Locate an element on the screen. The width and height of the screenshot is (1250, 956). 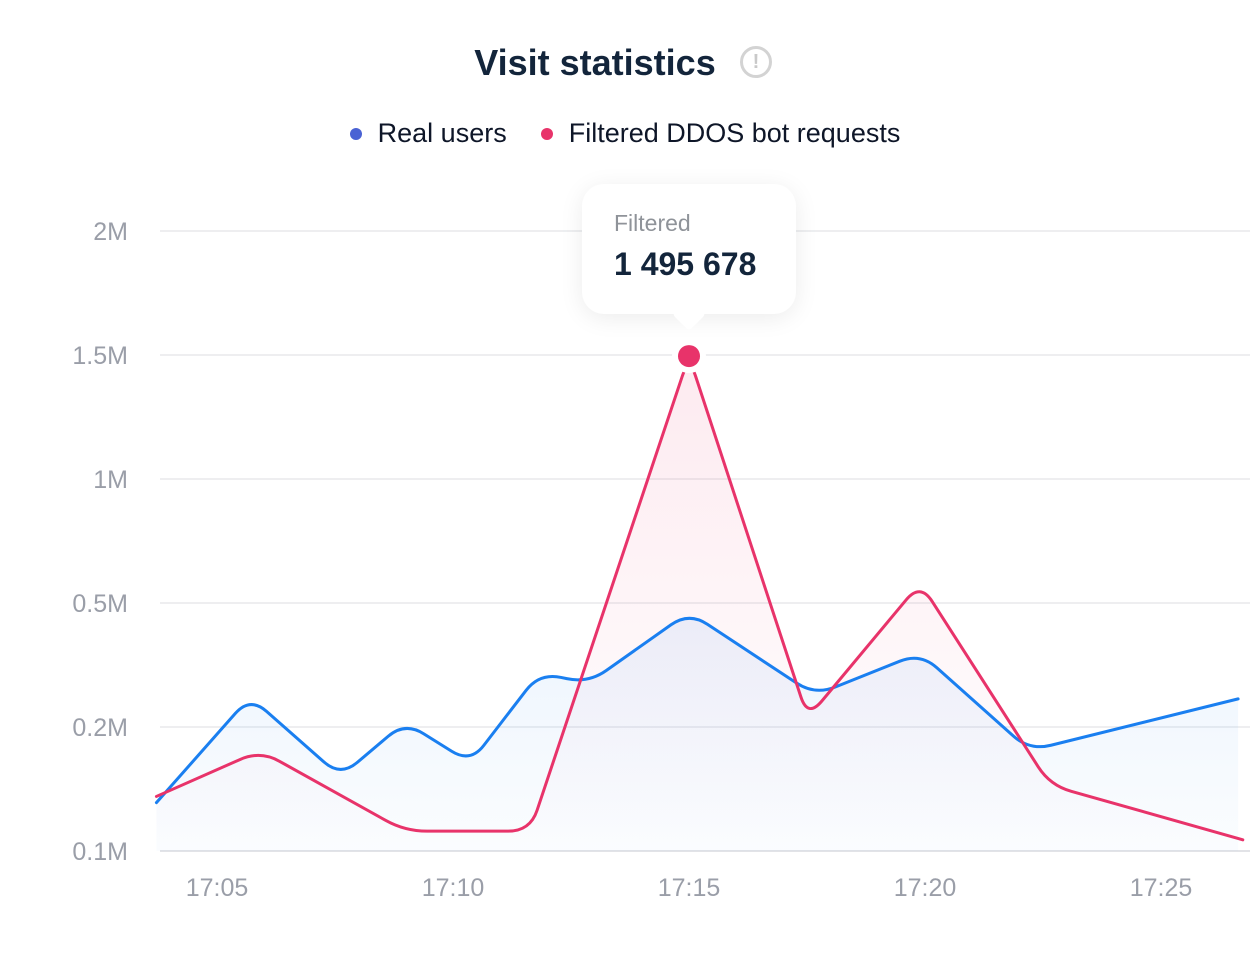
x-tick-label: 17:15 is located at coordinates (689, 888).